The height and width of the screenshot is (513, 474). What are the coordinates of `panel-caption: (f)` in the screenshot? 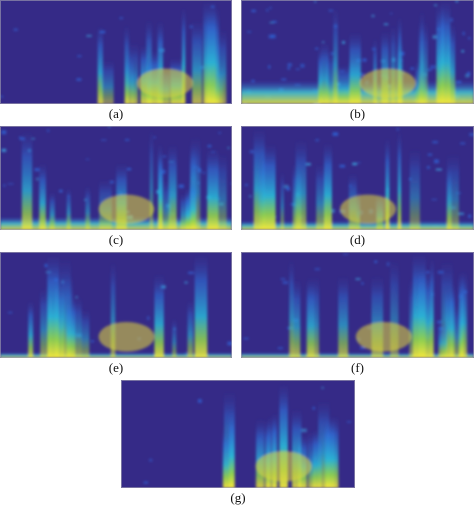 It's located at (357, 367).